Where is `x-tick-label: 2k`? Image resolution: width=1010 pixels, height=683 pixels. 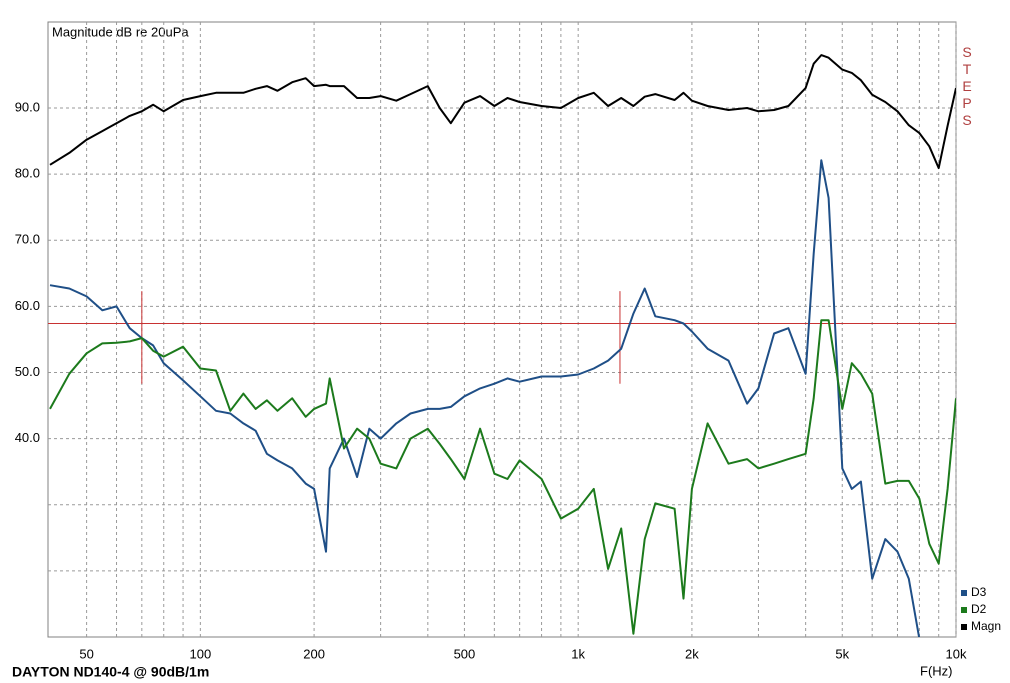
x-tick-label: 2k is located at coordinates (692, 653).